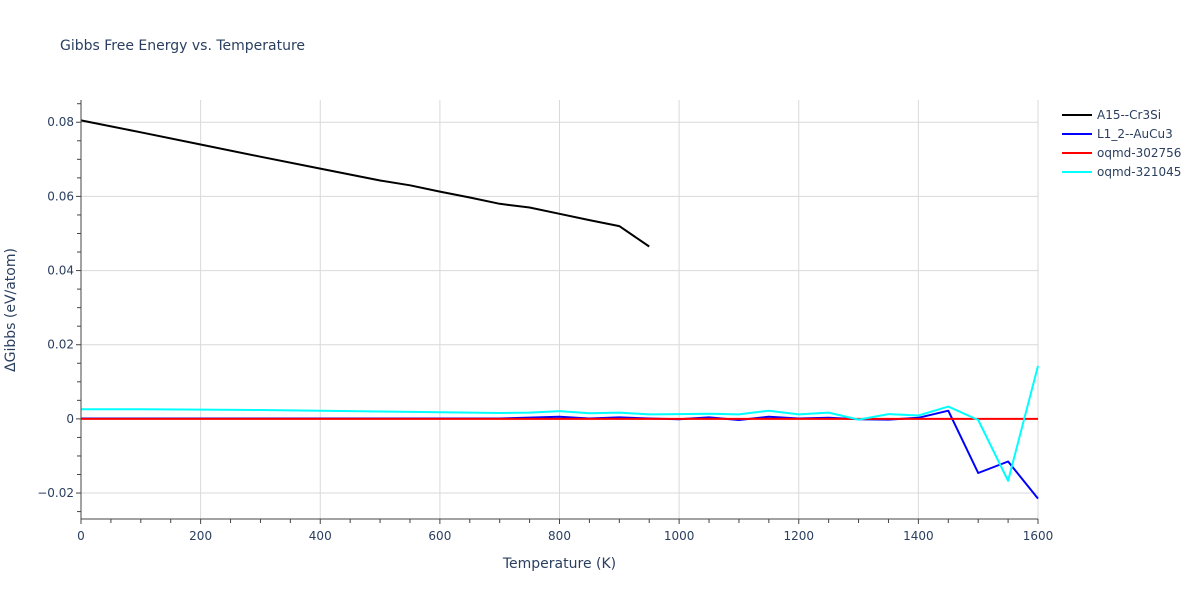  What do you see at coordinates (182, 46) in the screenshot?
I see `chart-title: Gibbs Free Energy vs. Temperature` at bounding box center [182, 46].